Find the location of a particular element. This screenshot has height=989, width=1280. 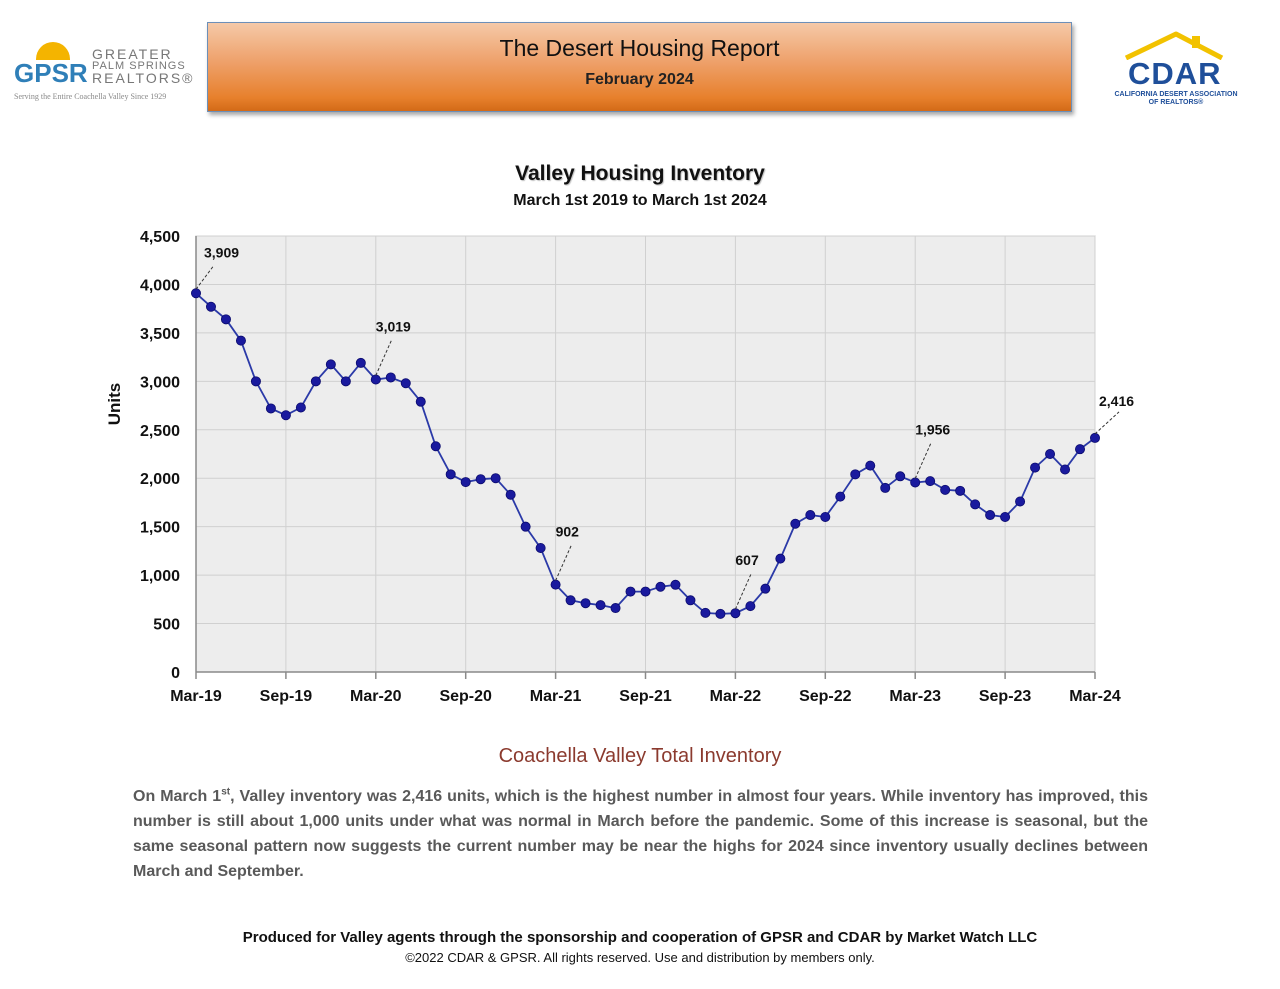

data-label: 3,019 is located at coordinates (393, 326).